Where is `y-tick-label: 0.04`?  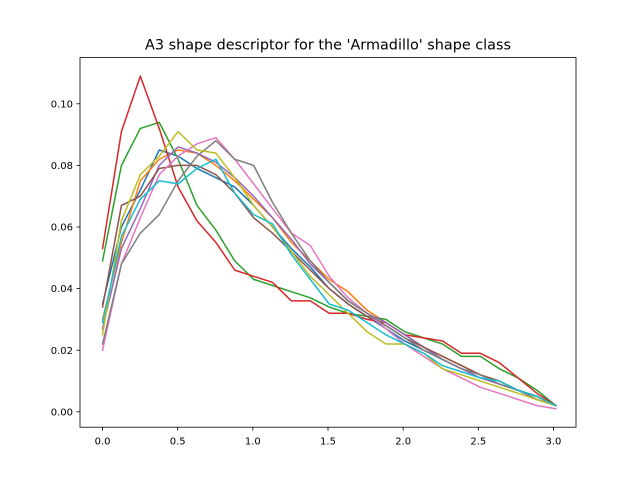 y-tick-label: 0.04 is located at coordinates (62, 289).